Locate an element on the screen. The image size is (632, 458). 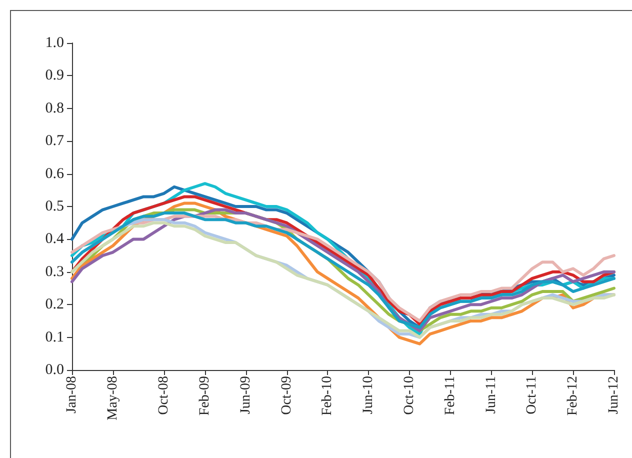
x-tick-label: Oct-09 is located at coordinates (286, 395).